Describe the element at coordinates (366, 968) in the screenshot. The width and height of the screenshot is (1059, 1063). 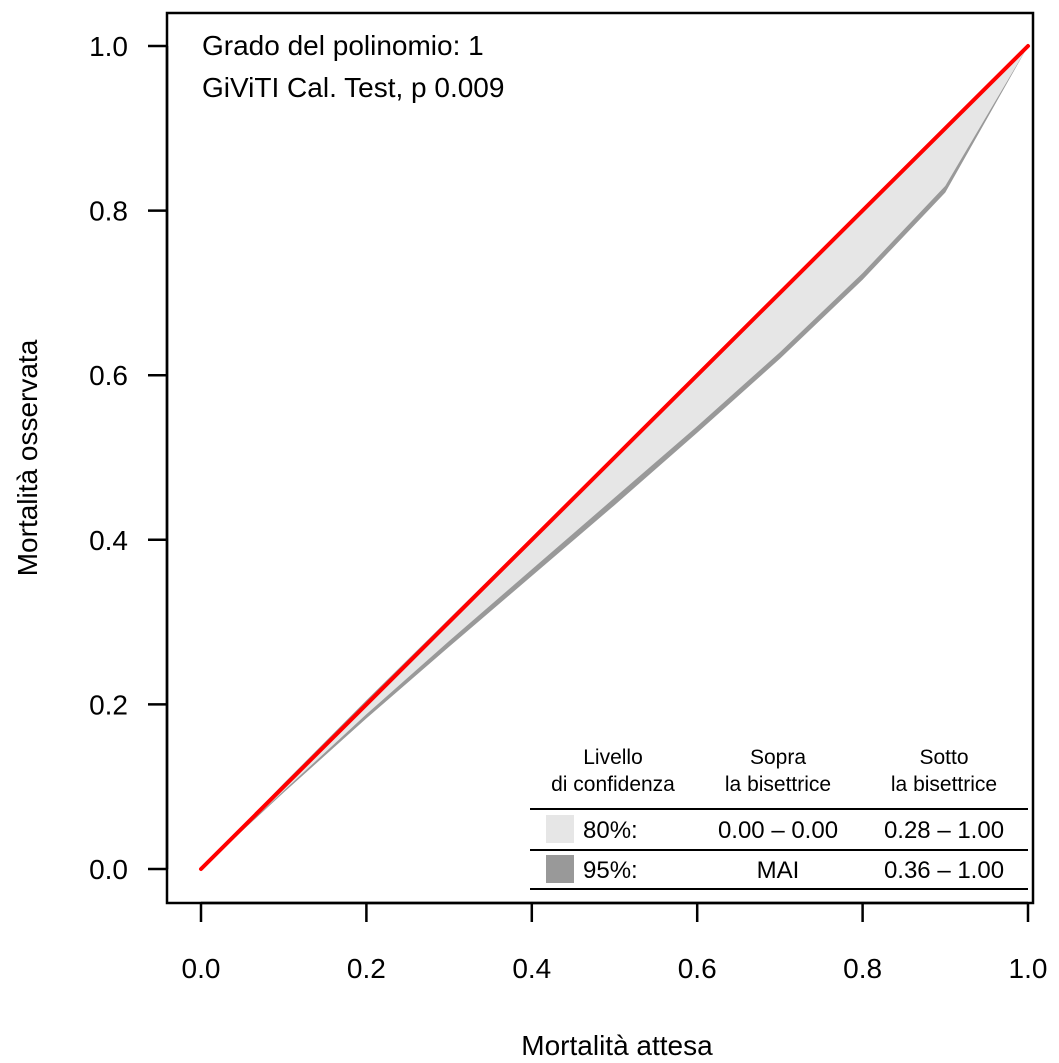
I see `x-tick-label: 0.2` at that location.